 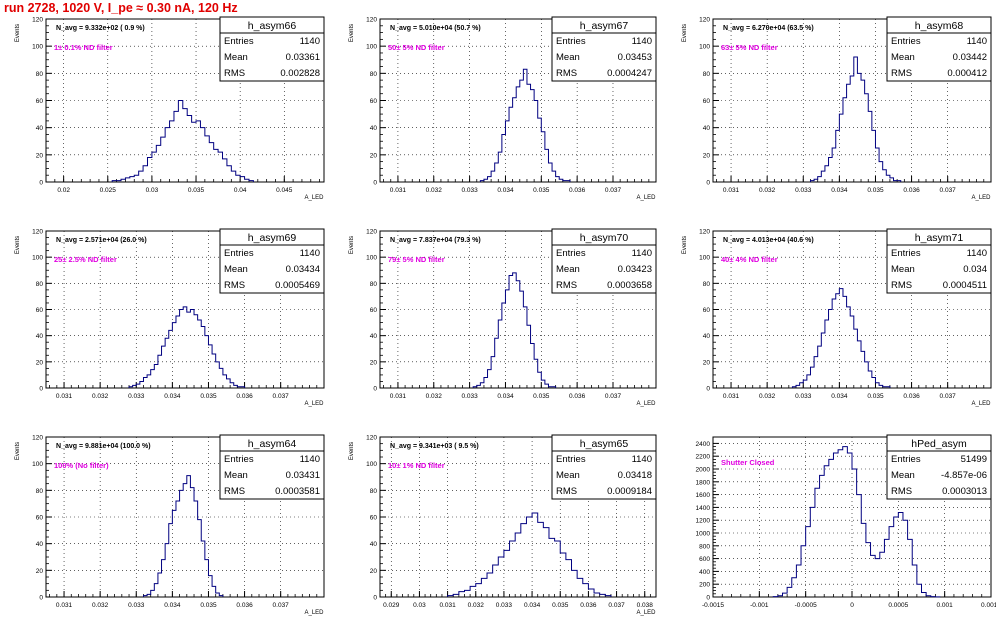 I want to click on filter-label: 25± 2.5% ND filter, so click(x=85, y=259).